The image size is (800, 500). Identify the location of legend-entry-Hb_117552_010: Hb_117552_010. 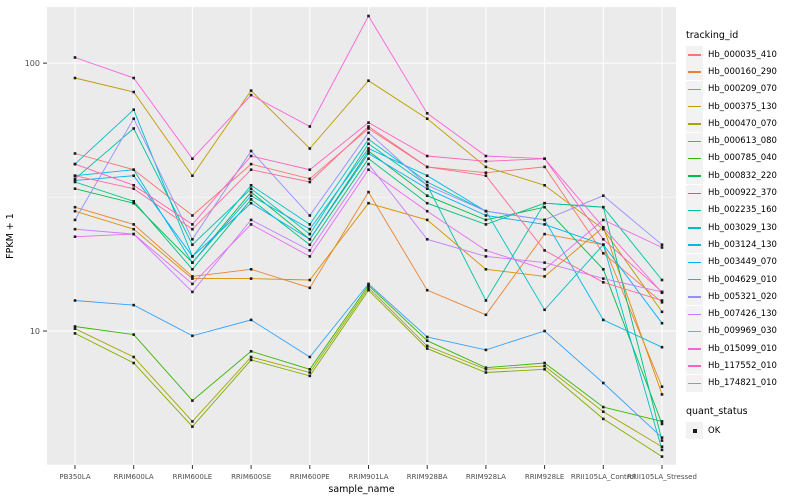
(742, 366).